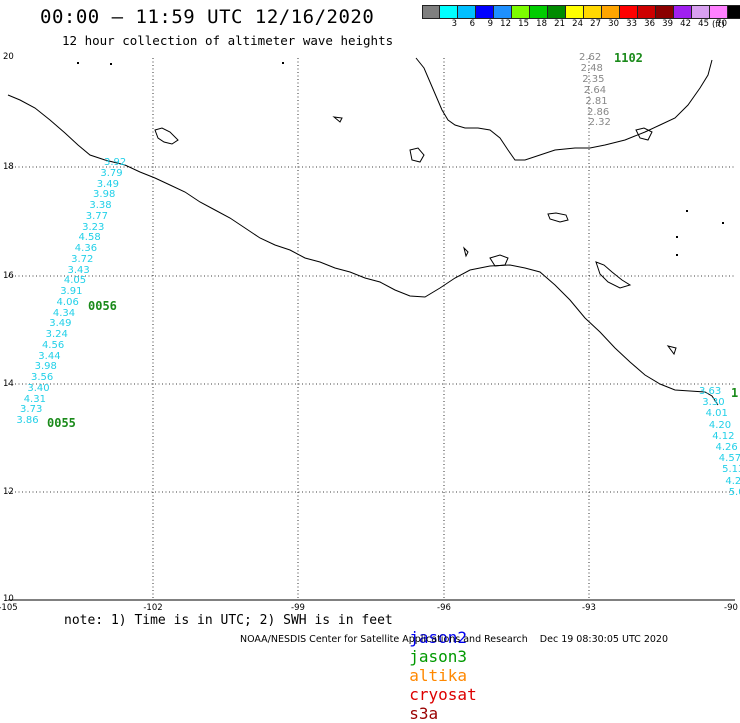 The height and width of the screenshot is (723, 740). What do you see at coordinates (298, 608) in the screenshot?
I see `x-tick-label: -99` at bounding box center [298, 608].